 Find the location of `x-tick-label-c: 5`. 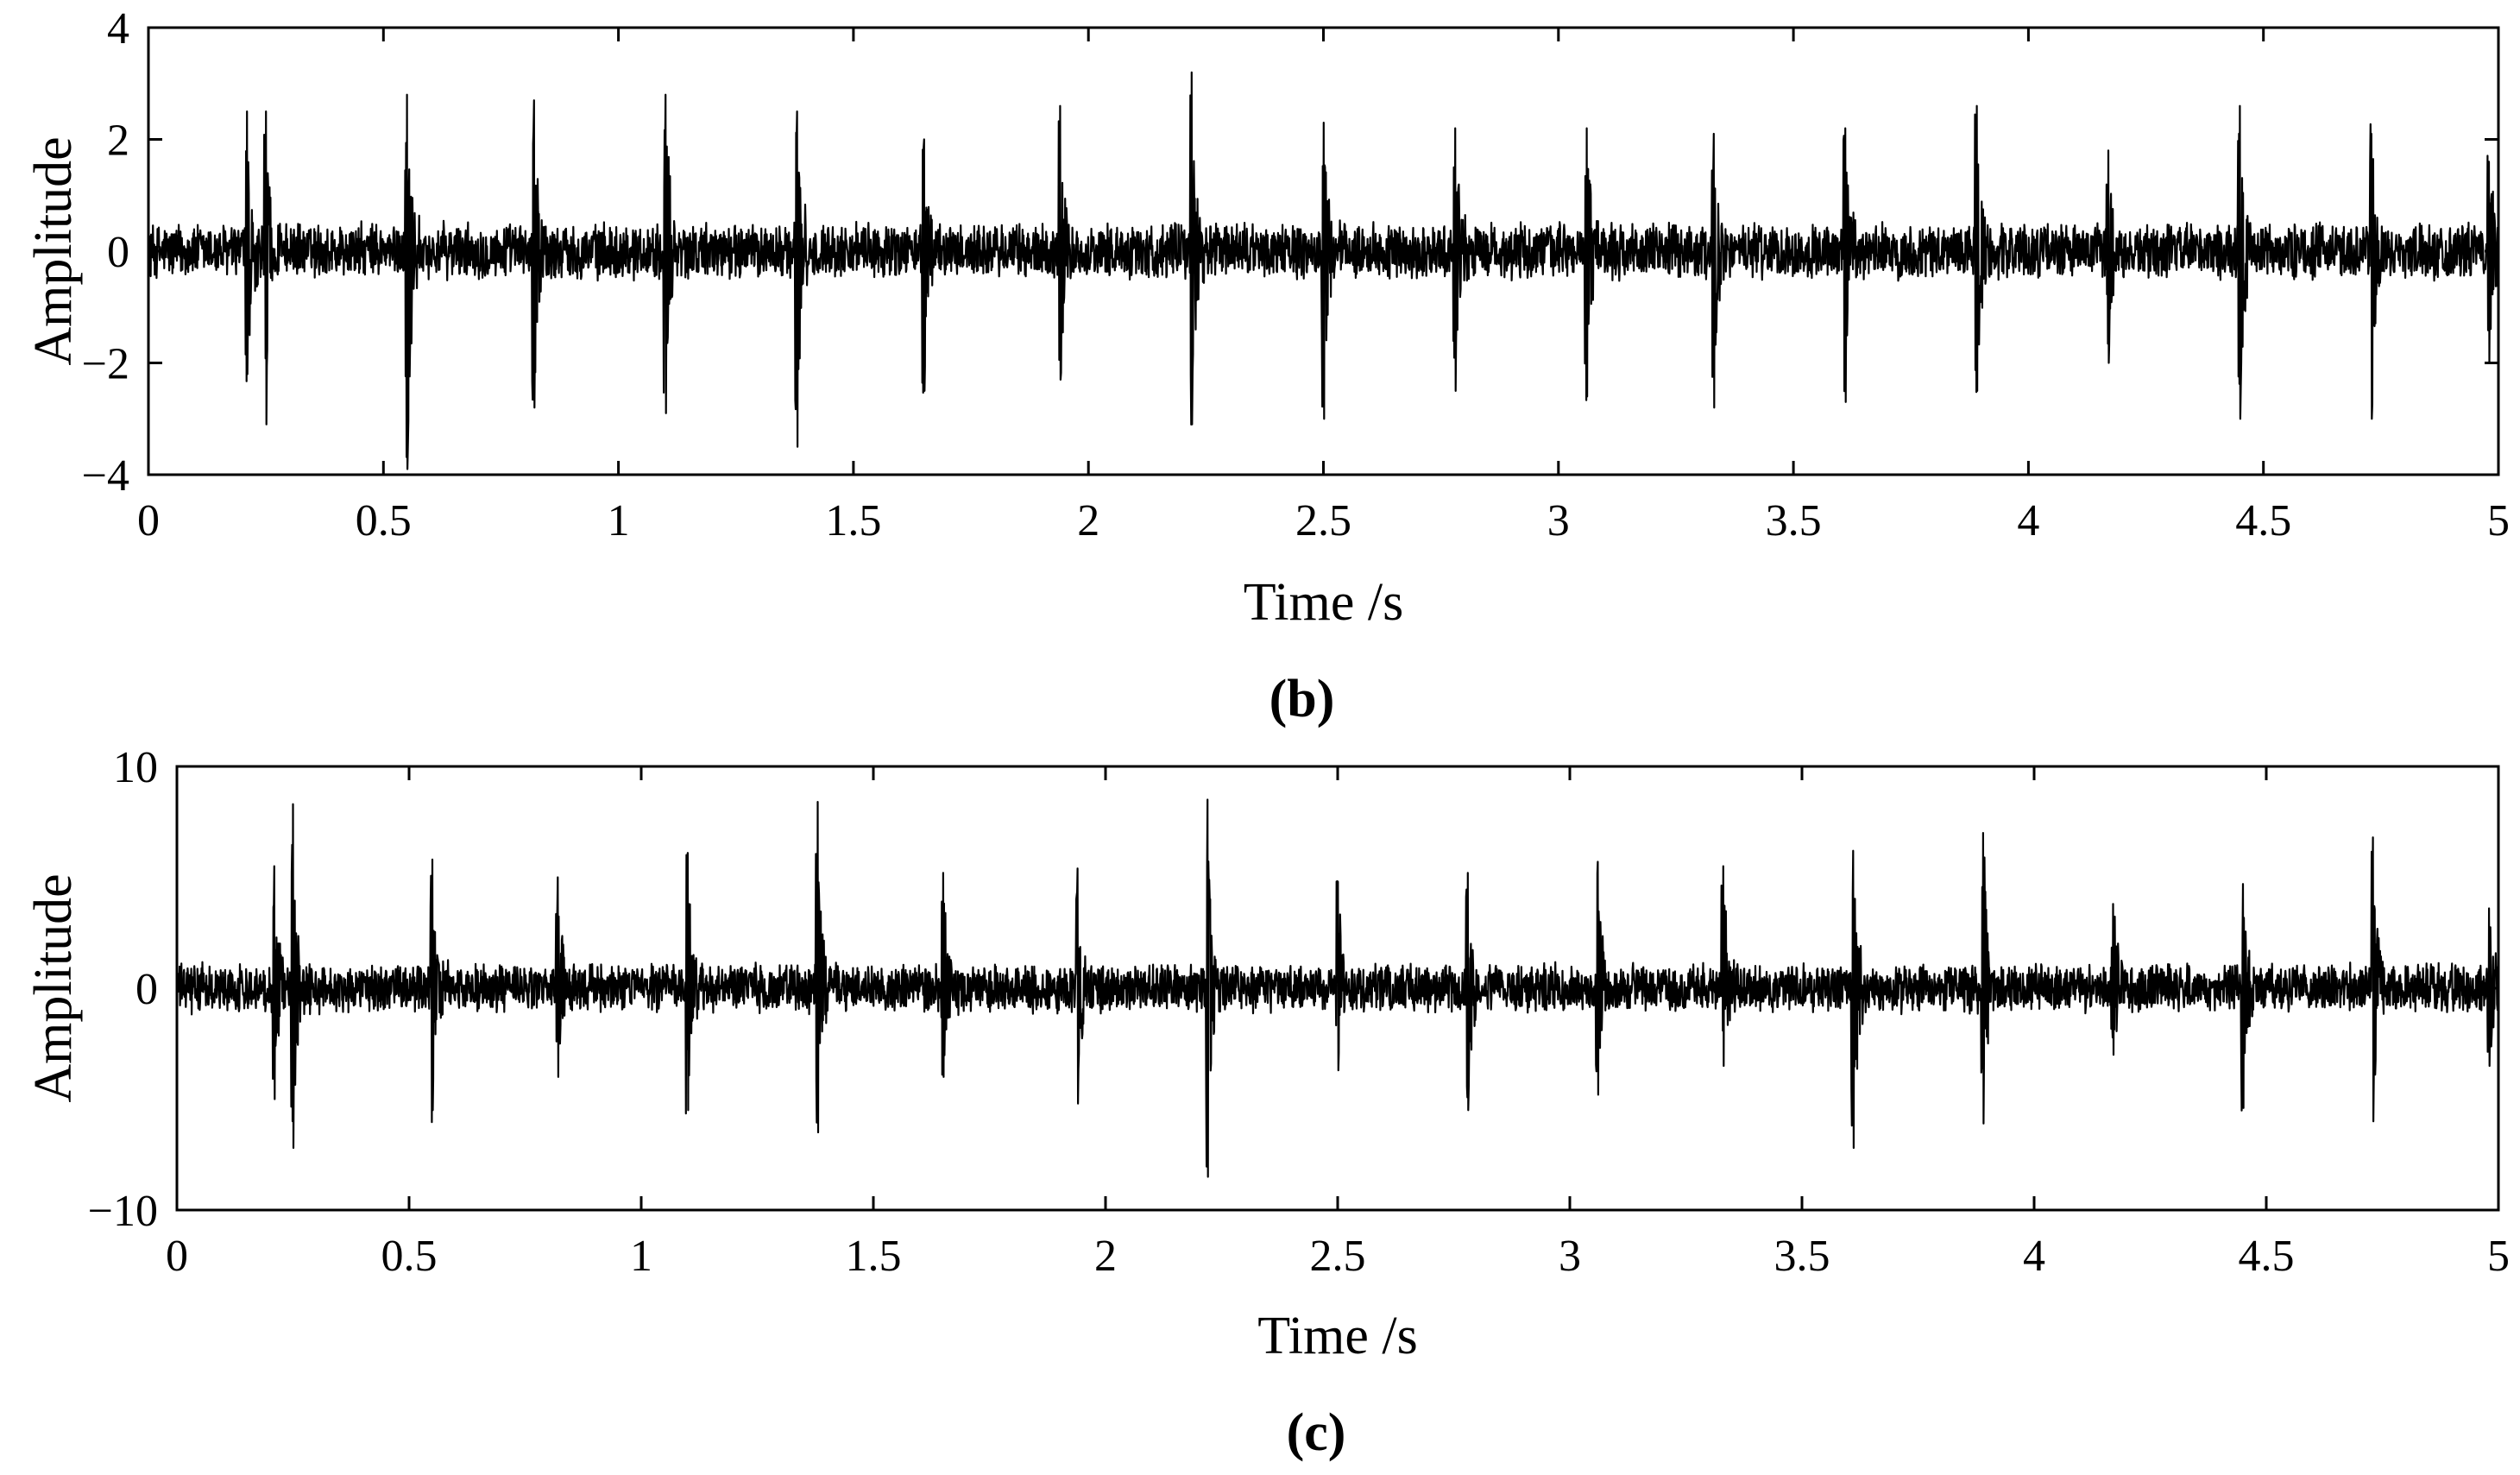

x-tick-label-c: 5 is located at coordinates (2498, 1256).